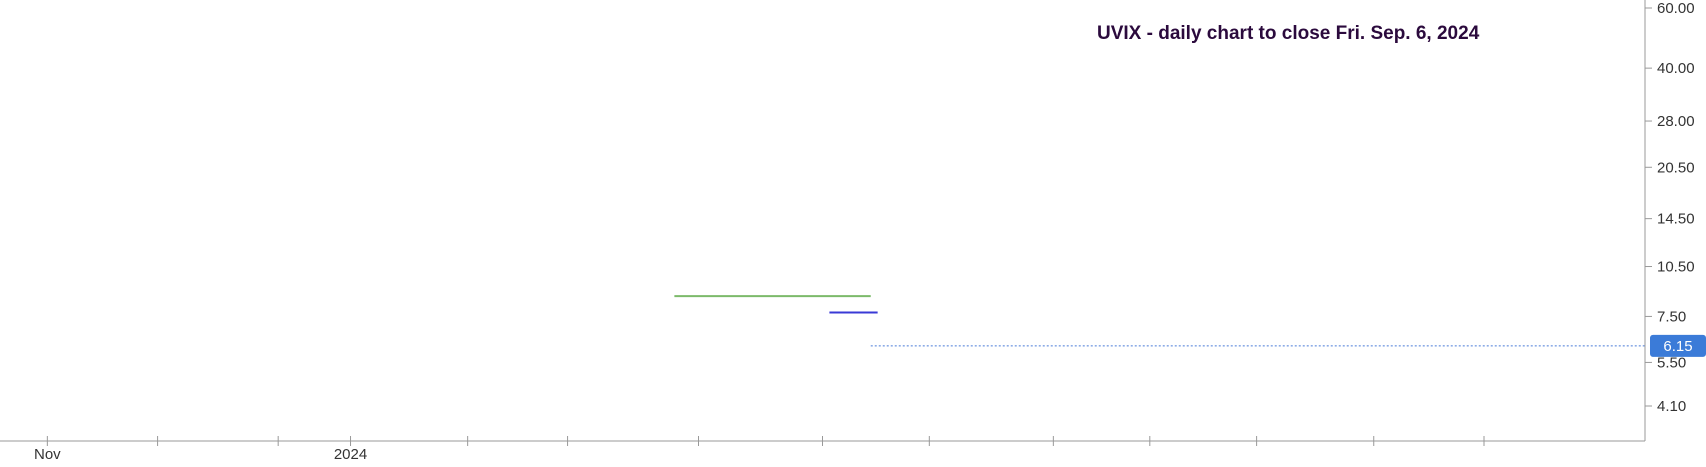 This screenshot has height=467, width=1706. I want to click on x-tick-label: 2024, so click(350, 454).